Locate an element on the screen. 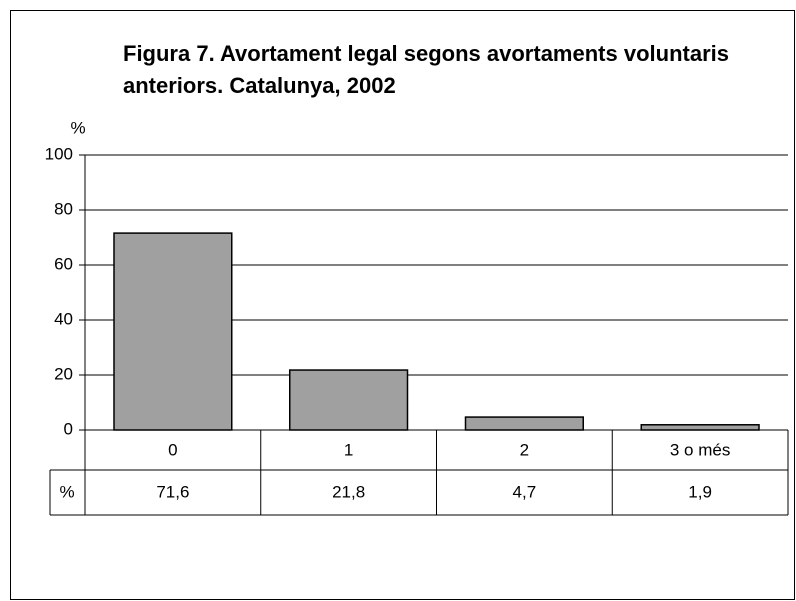  table-value: 21,8 is located at coordinates (348, 491).